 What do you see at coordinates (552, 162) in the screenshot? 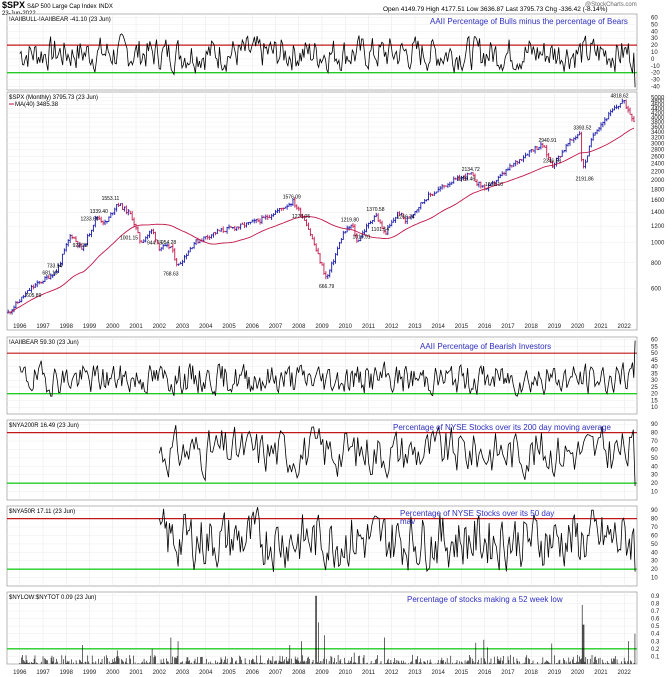
I see `price-annotation: 2346.58` at bounding box center [552, 162].